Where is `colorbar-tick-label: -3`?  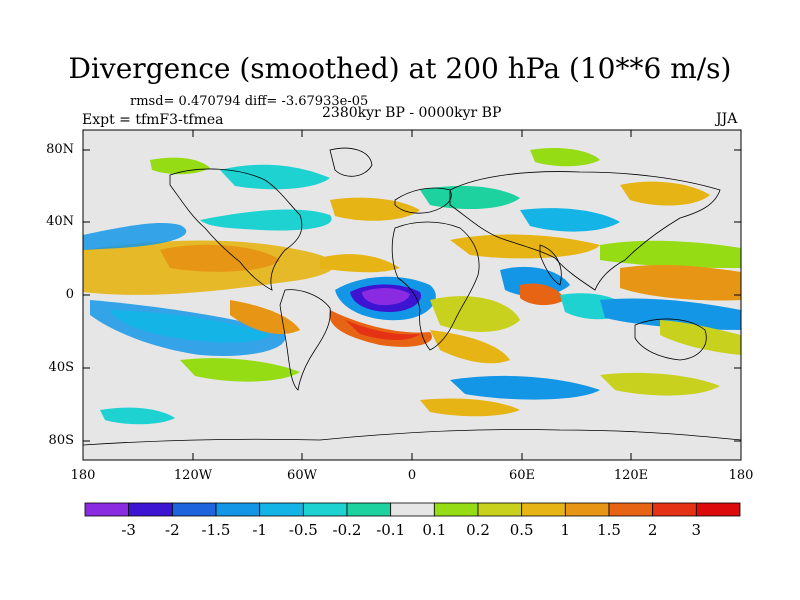 colorbar-tick-label: -3 is located at coordinates (128, 530).